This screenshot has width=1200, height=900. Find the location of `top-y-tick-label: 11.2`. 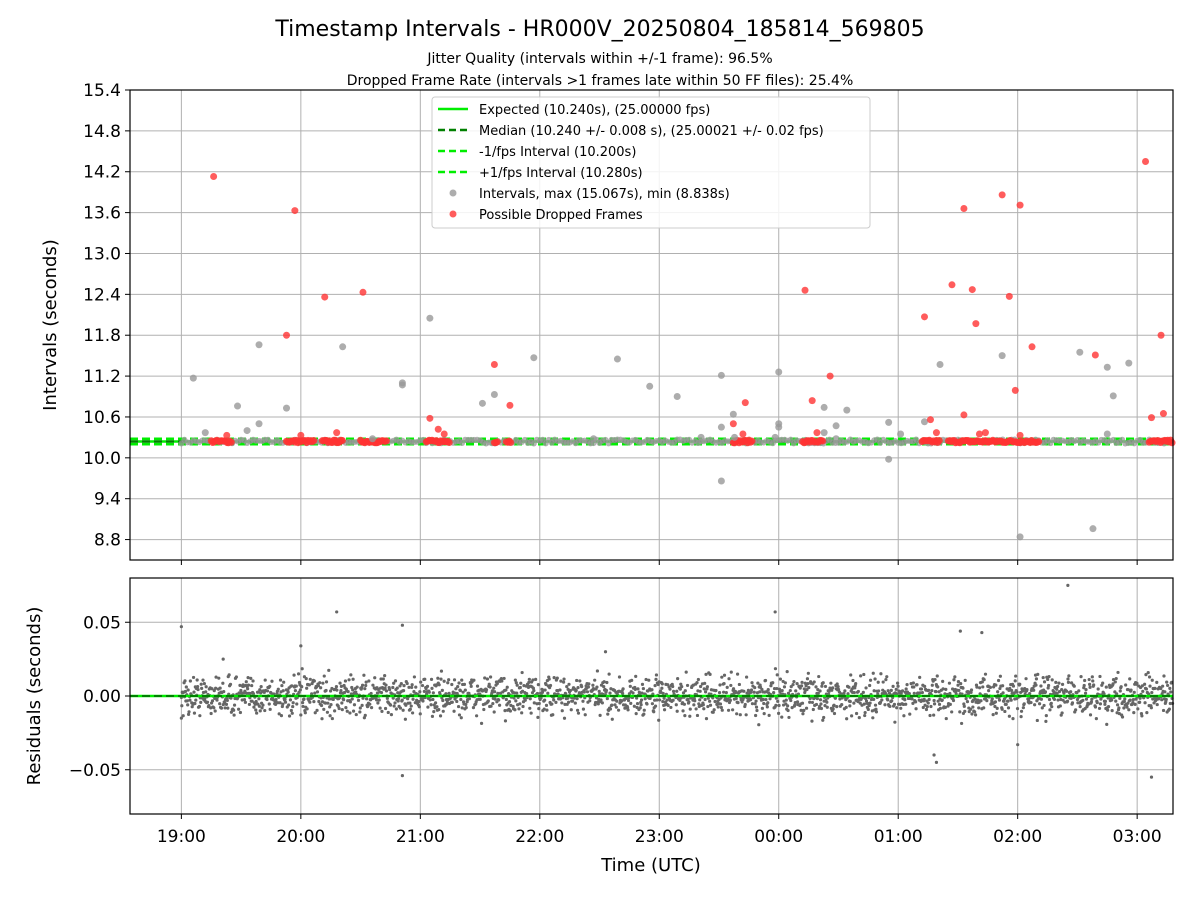

top-y-tick-label: 11.2 is located at coordinates (102, 377).